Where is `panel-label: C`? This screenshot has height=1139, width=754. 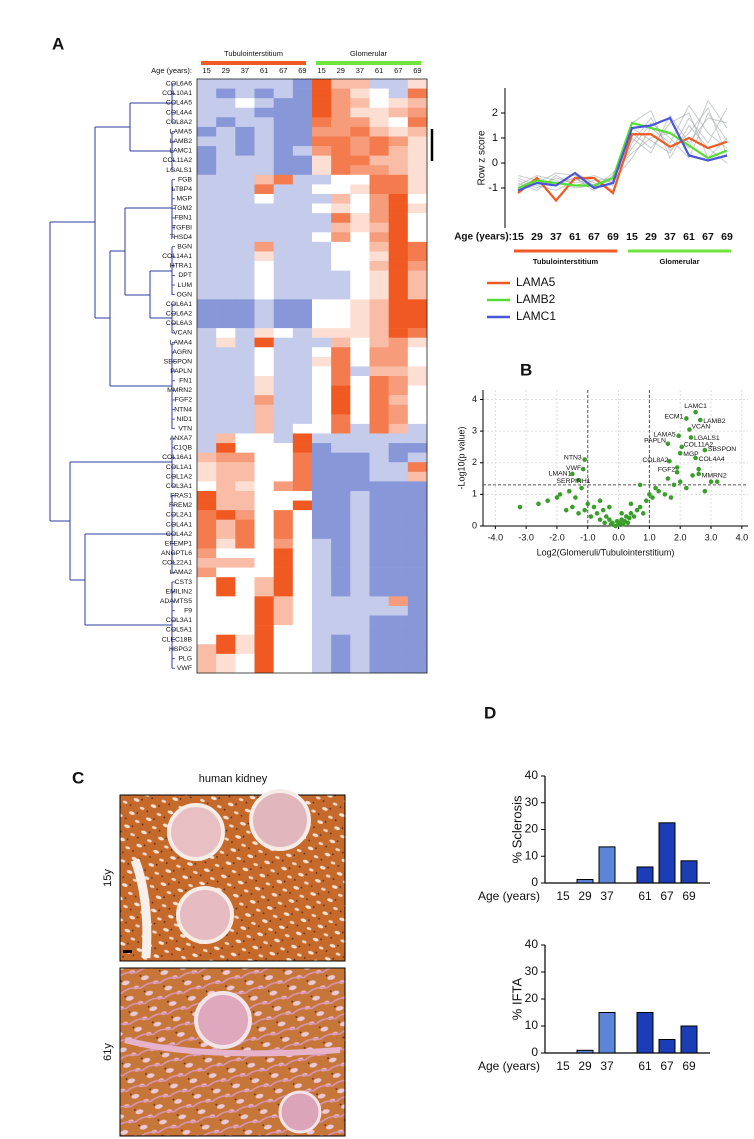
panel-label: C is located at coordinates (78, 777).